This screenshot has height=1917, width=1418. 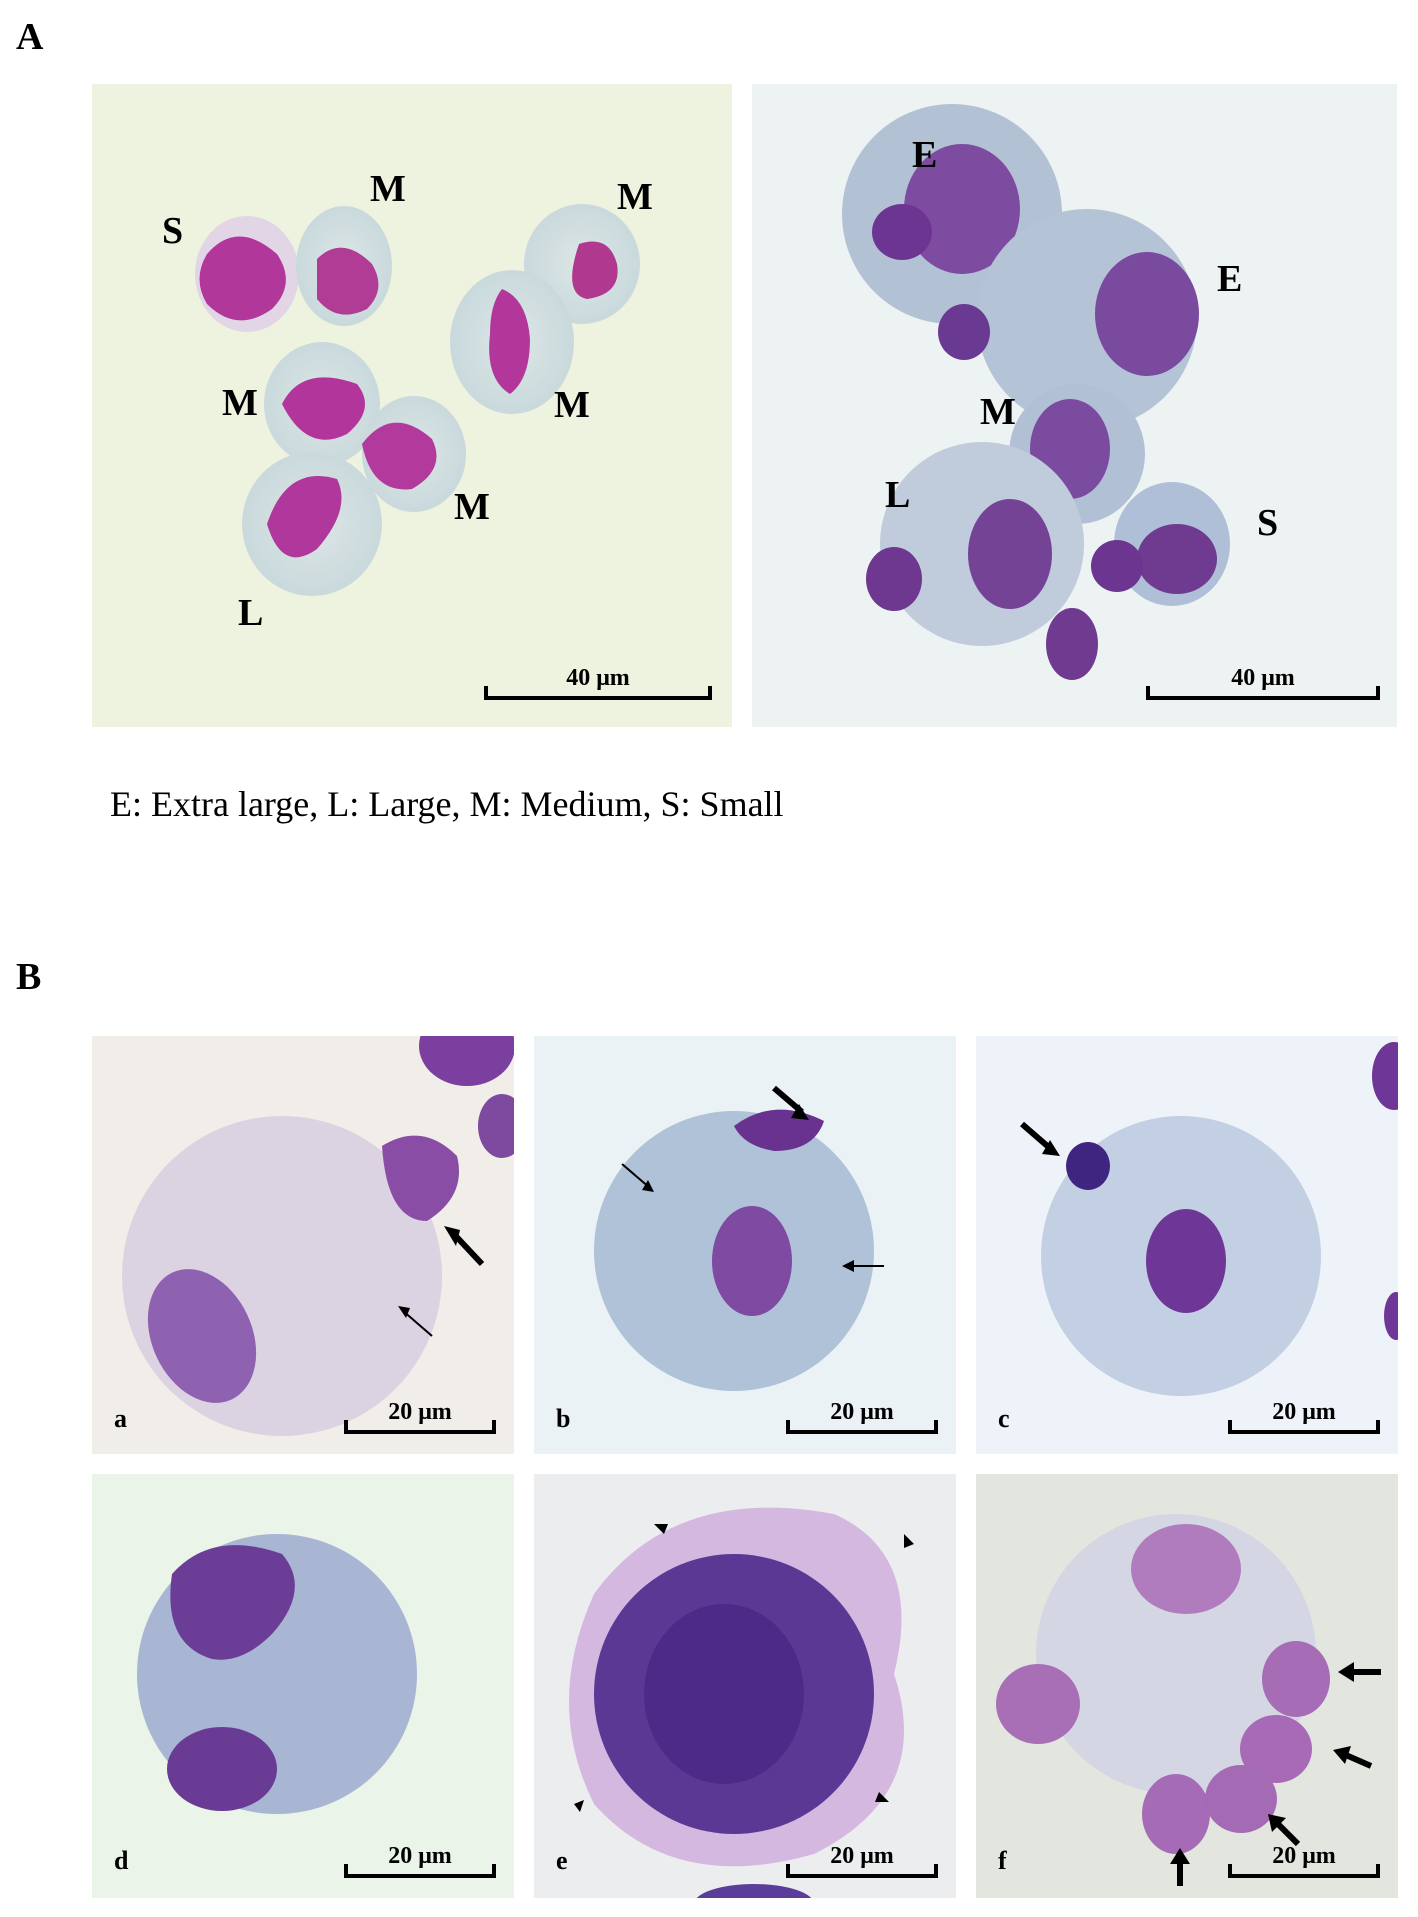 I want to click on micrograph-a-left-image, so click(x=417, y=400).